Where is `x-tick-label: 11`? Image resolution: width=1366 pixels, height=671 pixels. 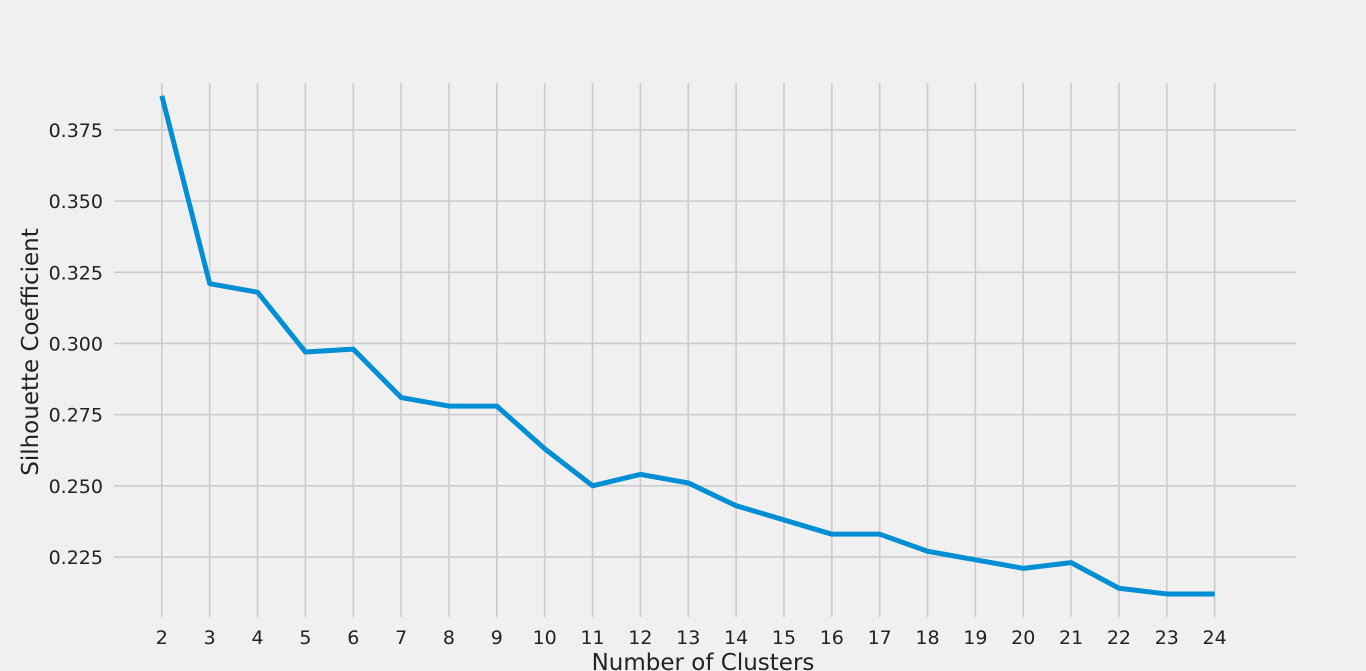 x-tick-label: 11 is located at coordinates (592, 638).